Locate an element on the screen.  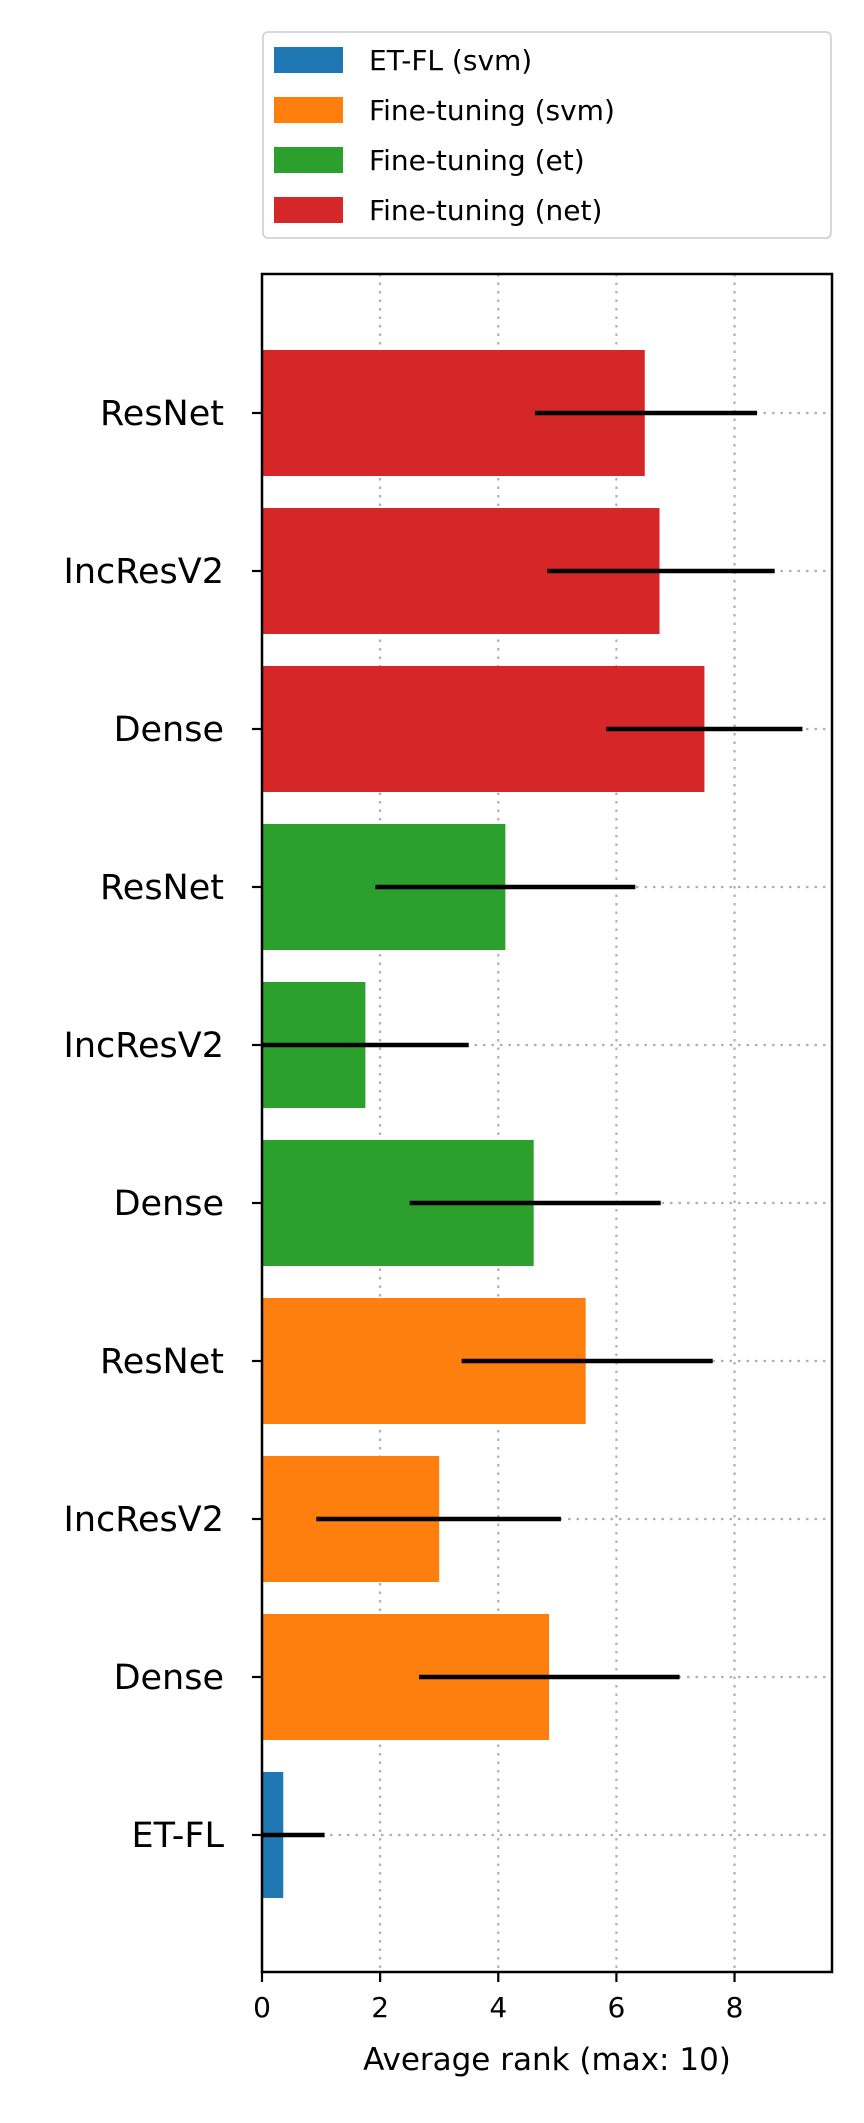
x-tick-label: 4 is located at coordinates (498, 2007).